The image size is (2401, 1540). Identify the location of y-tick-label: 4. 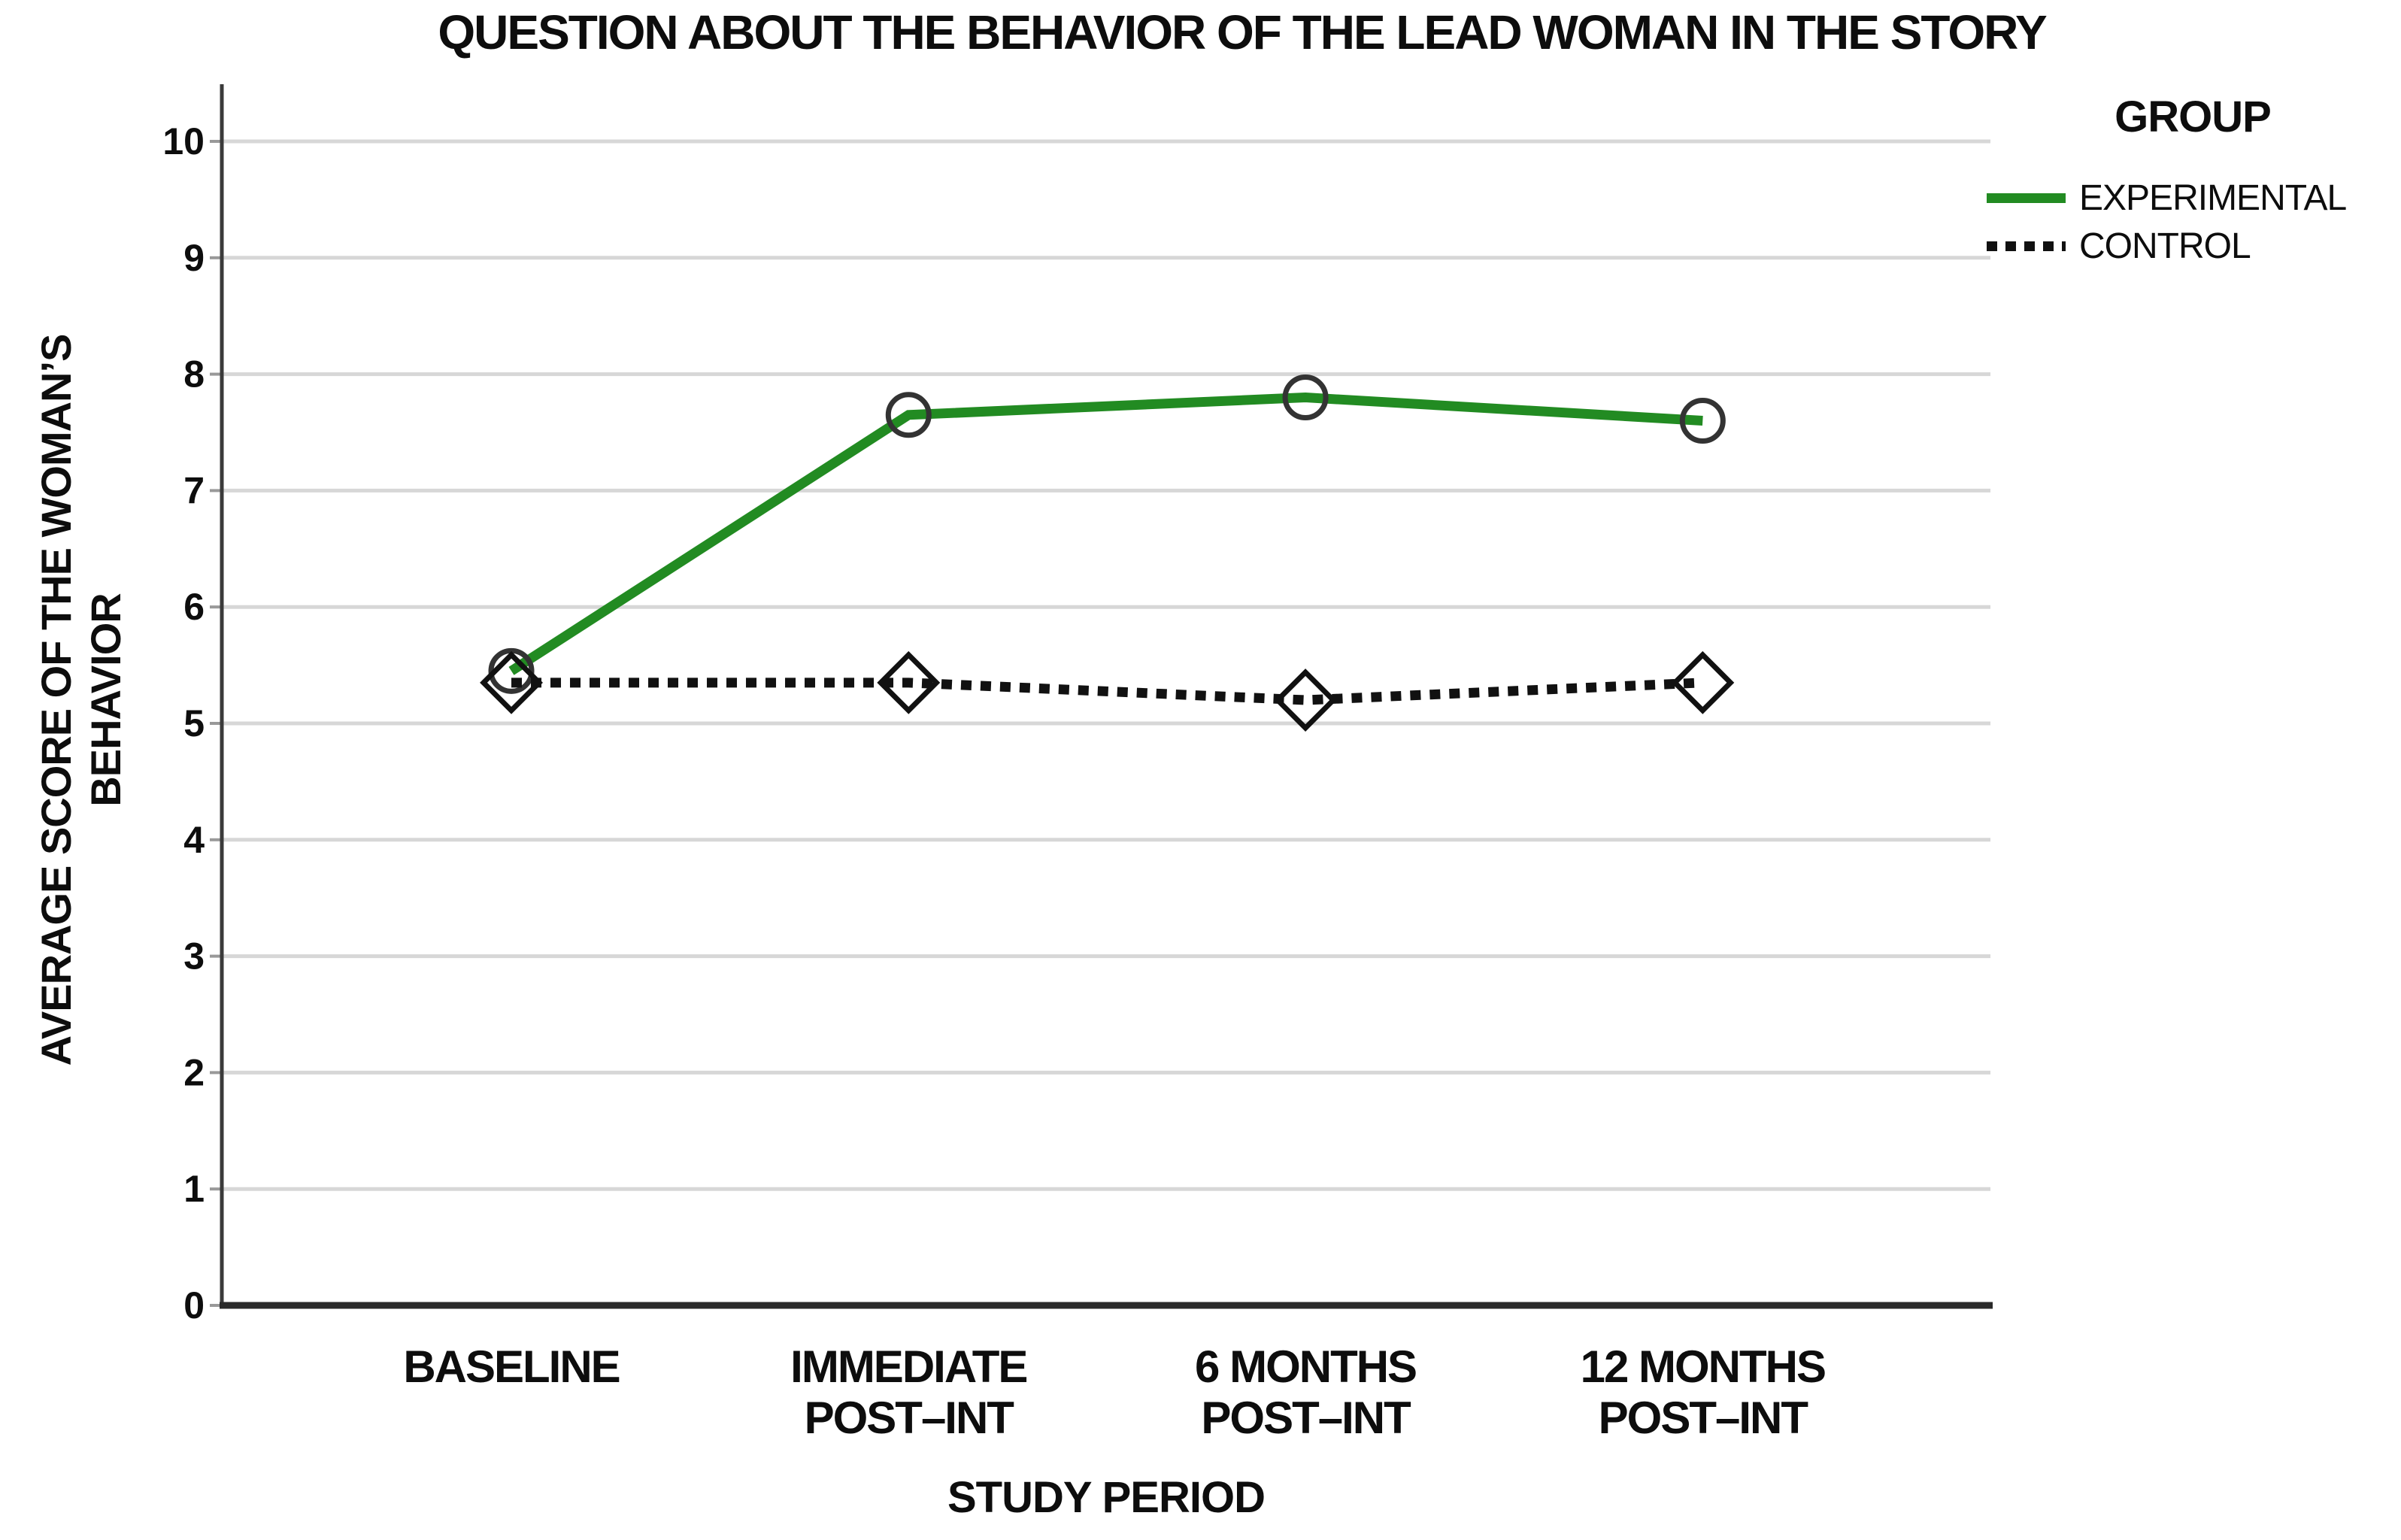
(194, 840).